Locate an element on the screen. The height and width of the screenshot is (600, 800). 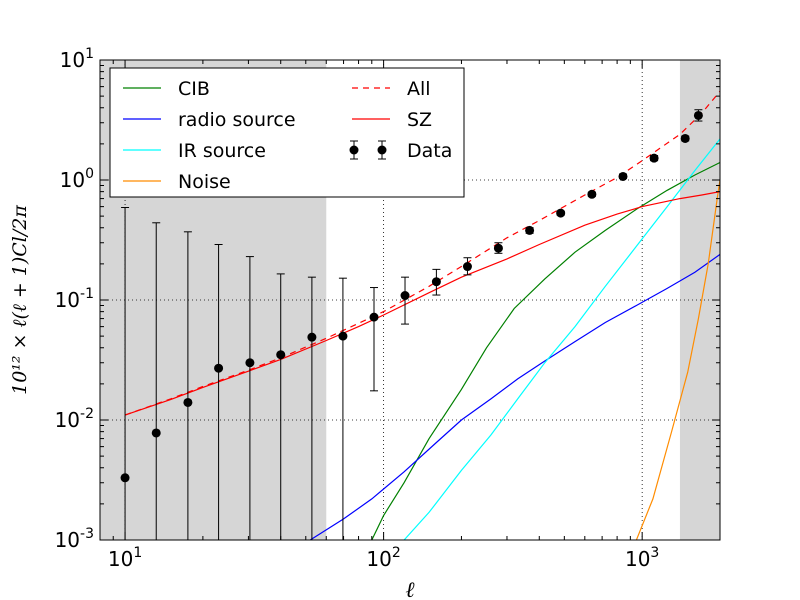
x-tick-label: 10³ is located at coordinates (642, 558).